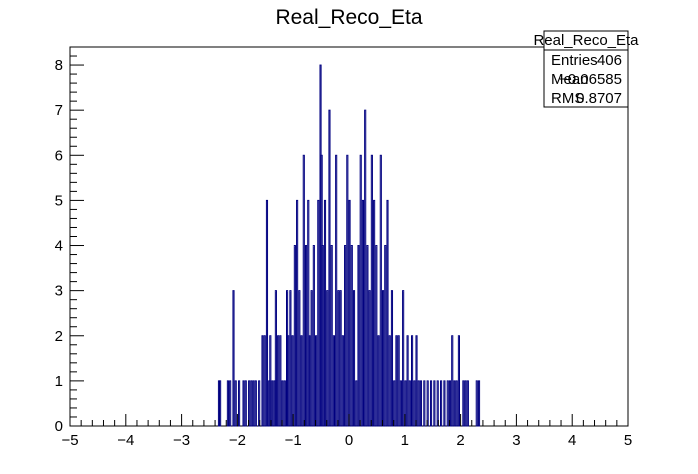 The image size is (698, 474). Describe the element at coordinates (59, 246) in the screenshot. I see `y-tick-label: 4` at that location.